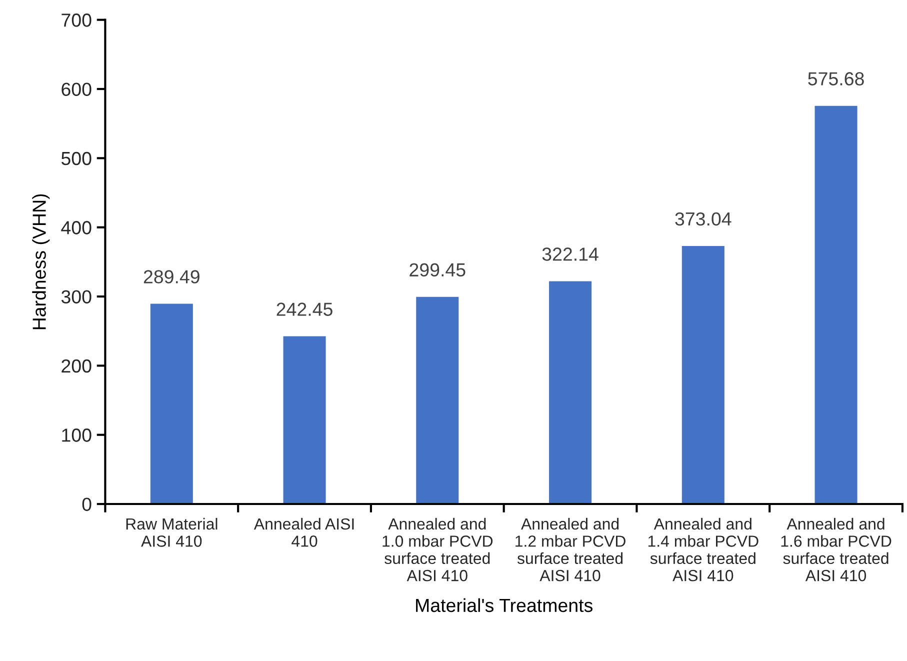 The height and width of the screenshot is (661, 907). What do you see at coordinates (571, 550) in the screenshot?
I see `x-tick-label: Annealed and 1.2 mbar PCVD surface treated AISI 410` at bounding box center [571, 550].